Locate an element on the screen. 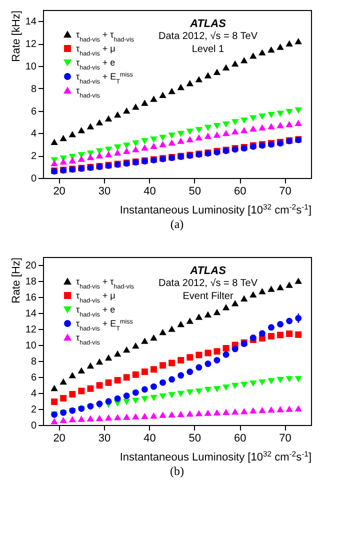 The image size is (339, 538). text: (b) is located at coordinates (177, 471).